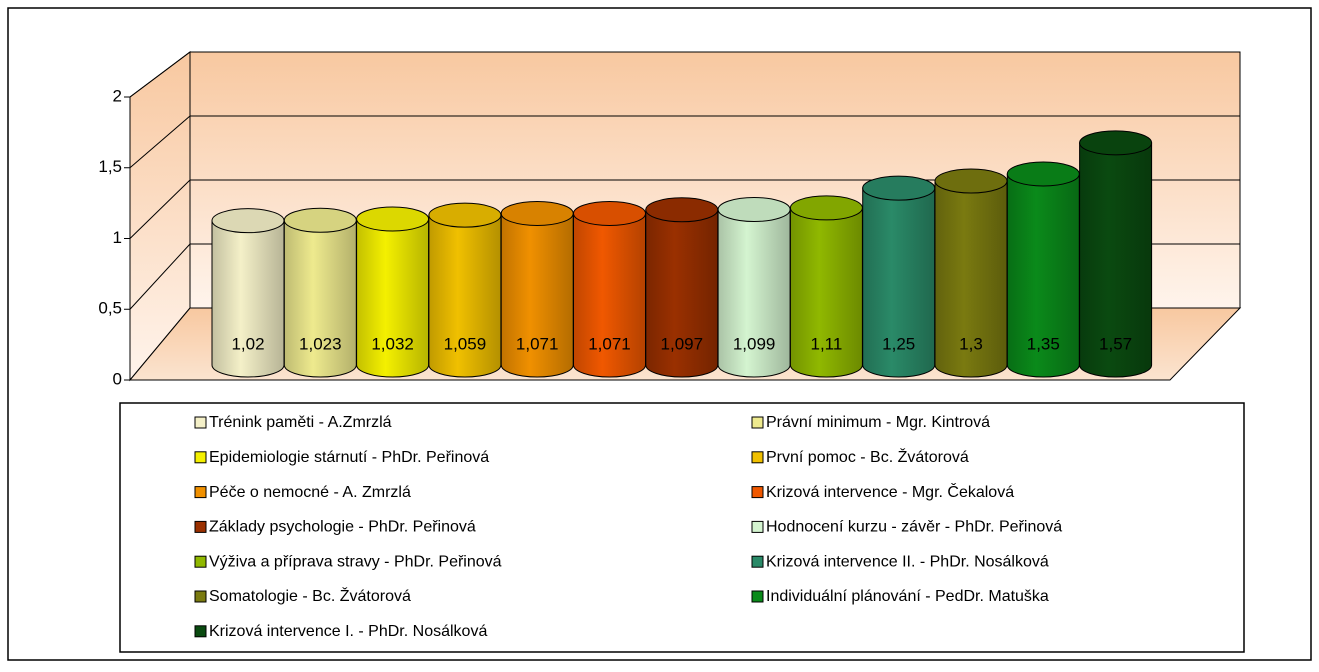 The image size is (1319, 672). I want to click on legend-label: Péče o nemocné - A. Zmrzlá, so click(310, 492).